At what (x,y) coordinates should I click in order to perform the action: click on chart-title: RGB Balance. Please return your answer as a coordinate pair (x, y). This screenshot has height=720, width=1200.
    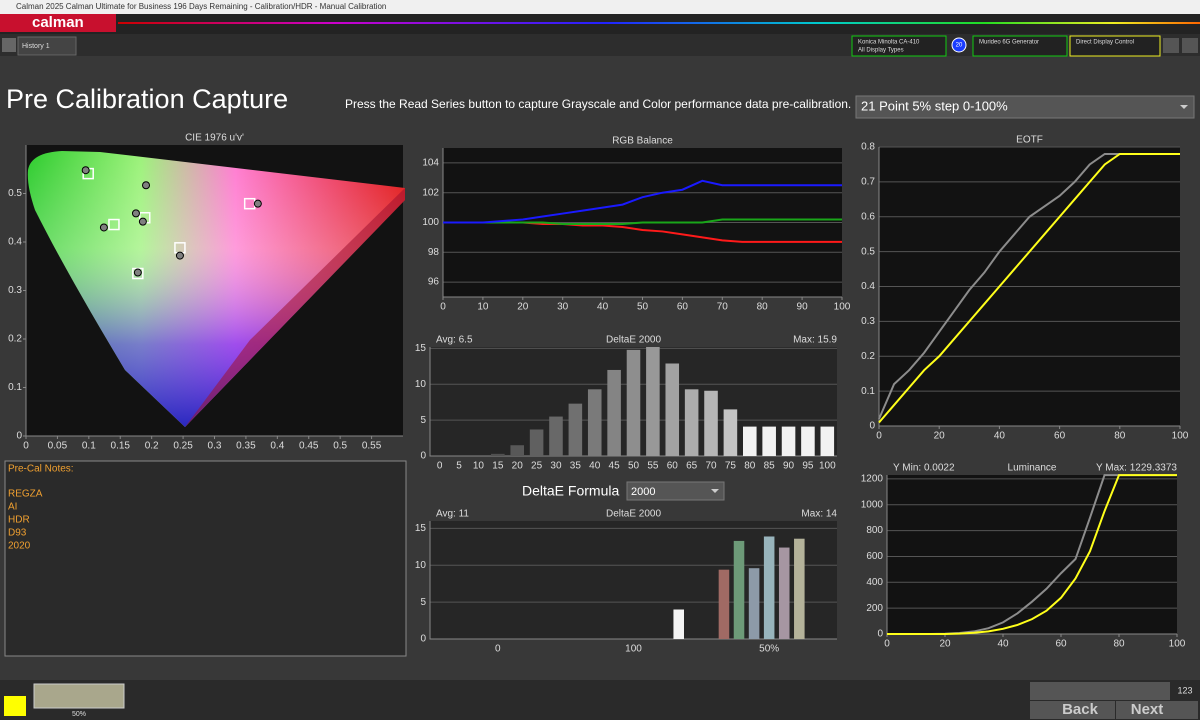
    Looking at the image, I should click on (642, 141).